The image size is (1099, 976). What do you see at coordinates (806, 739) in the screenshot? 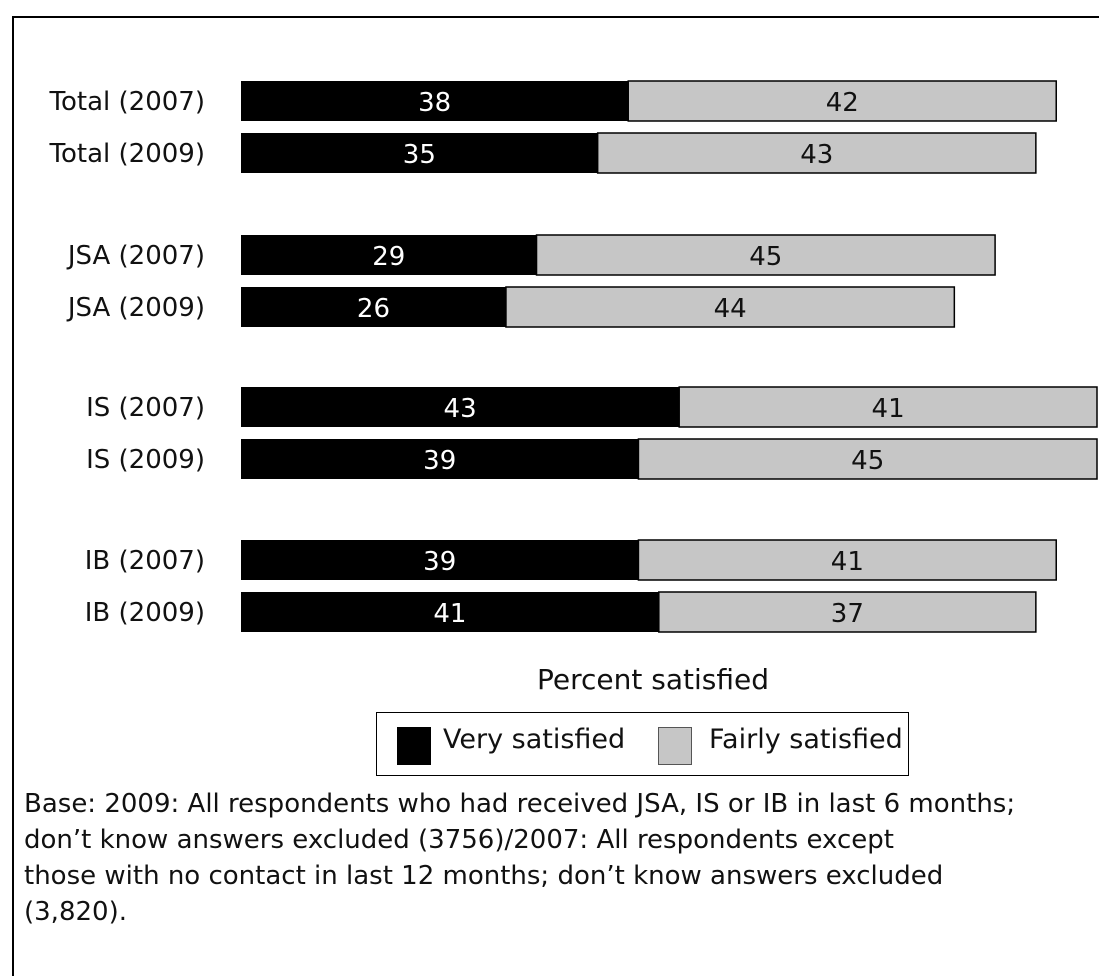
I see `legend-label-fairly-satisfied: Fairly satisfied` at bounding box center [806, 739].